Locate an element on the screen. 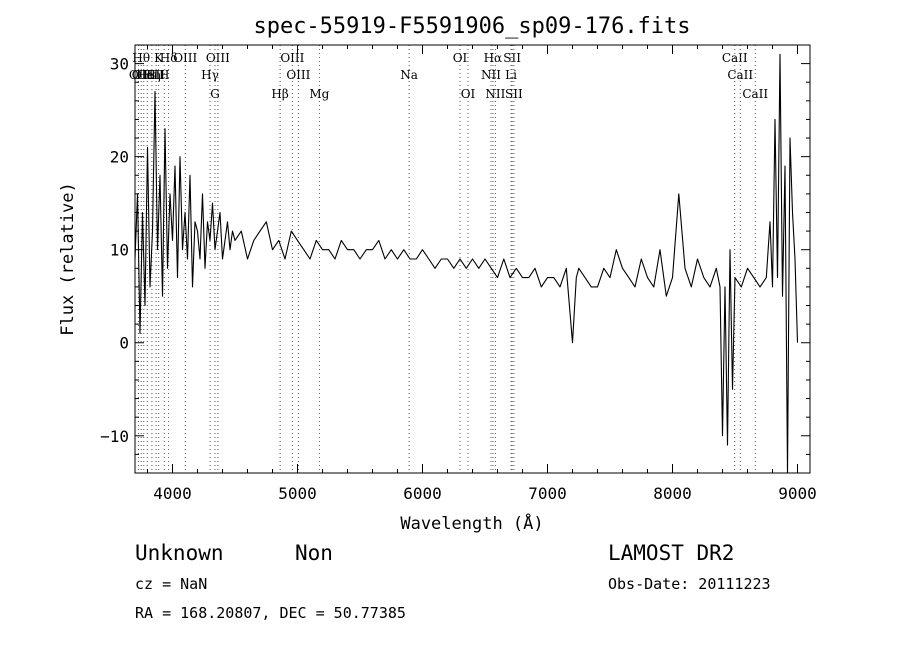 The image size is (900, 650). line-label: Hθ is located at coordinates (141, 58).